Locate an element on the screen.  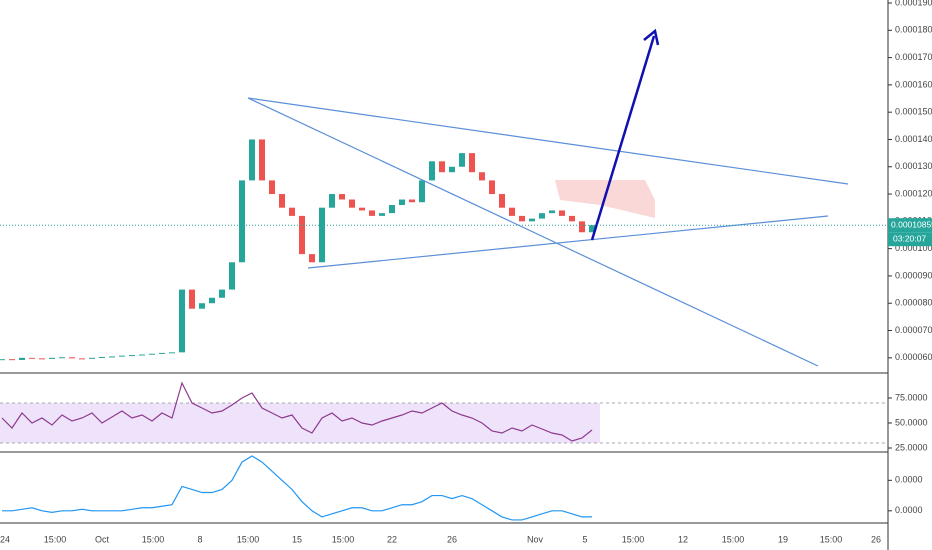
countdown-label: 03:20:07 is located at coordinates (909, 238).